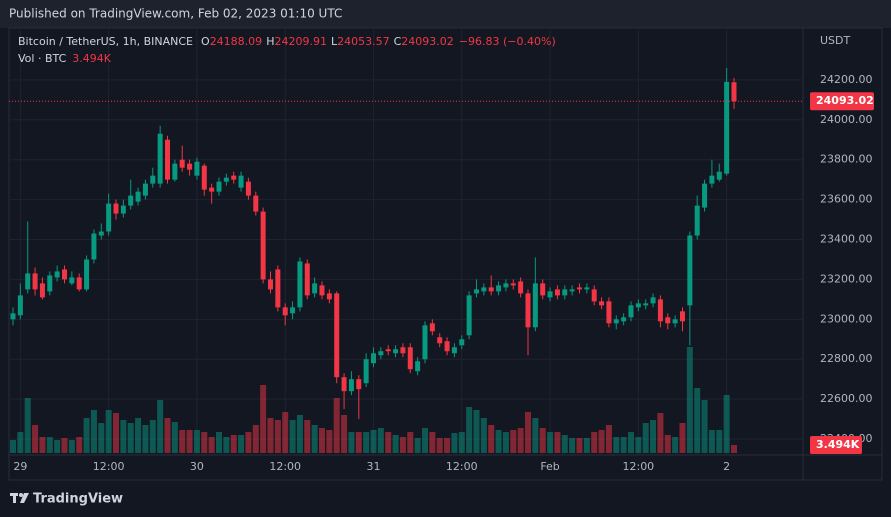 The width and height of the screenshot is (891, 517). What do you see at coordinates (373, 466) in the screenshot?
I see `x-tick-label: 31` at bounding box center [373, 466].